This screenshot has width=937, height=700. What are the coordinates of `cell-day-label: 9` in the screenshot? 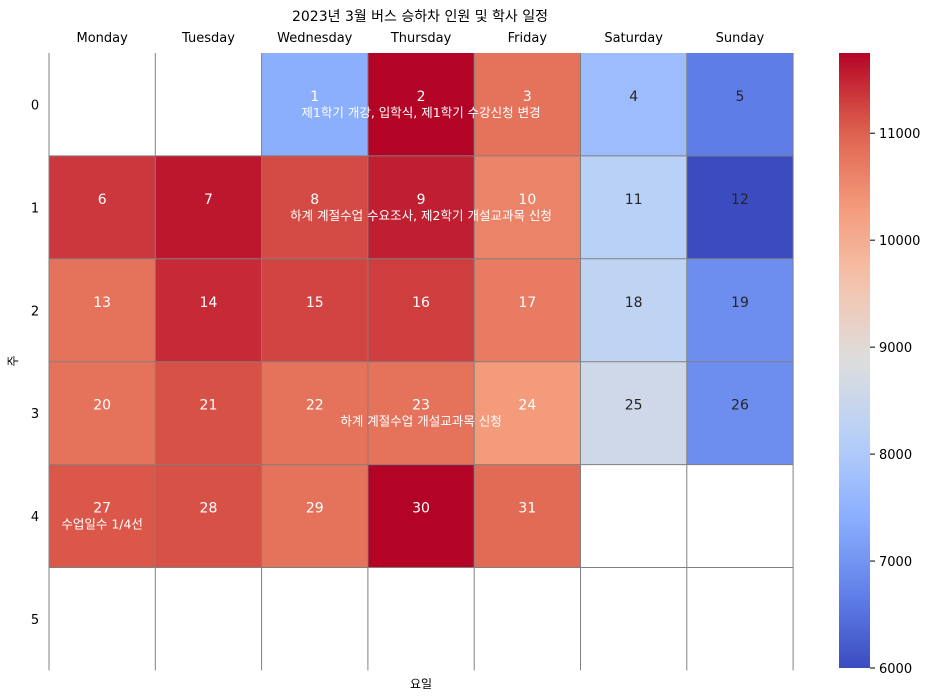 It's located at (421, 200).